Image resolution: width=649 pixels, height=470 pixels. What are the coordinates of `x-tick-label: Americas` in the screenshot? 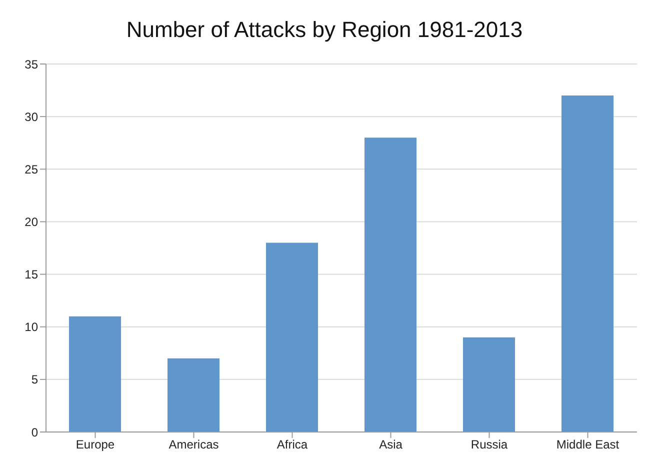 It's located at (193, 445).